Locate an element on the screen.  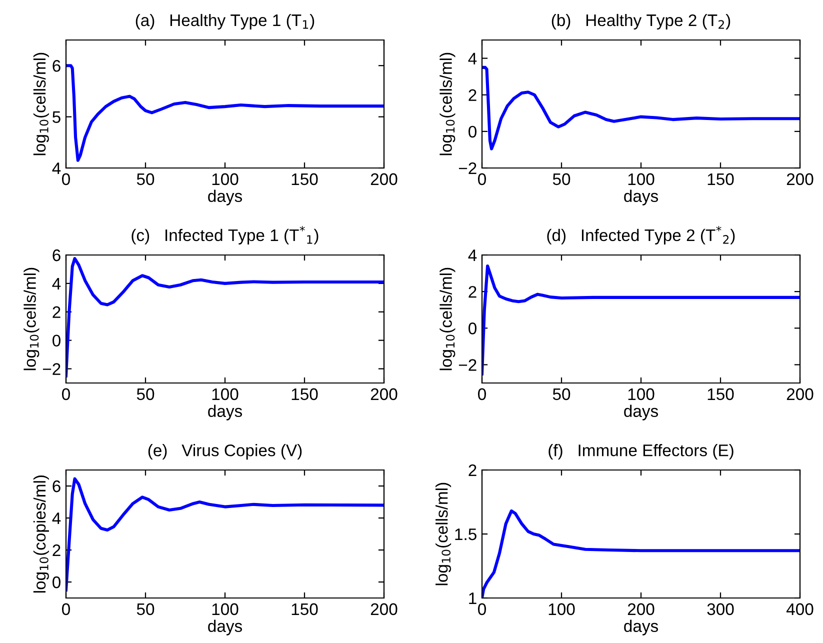
chart-title: (f) Immune Effectors (E) is located at coordinates (641, 452).